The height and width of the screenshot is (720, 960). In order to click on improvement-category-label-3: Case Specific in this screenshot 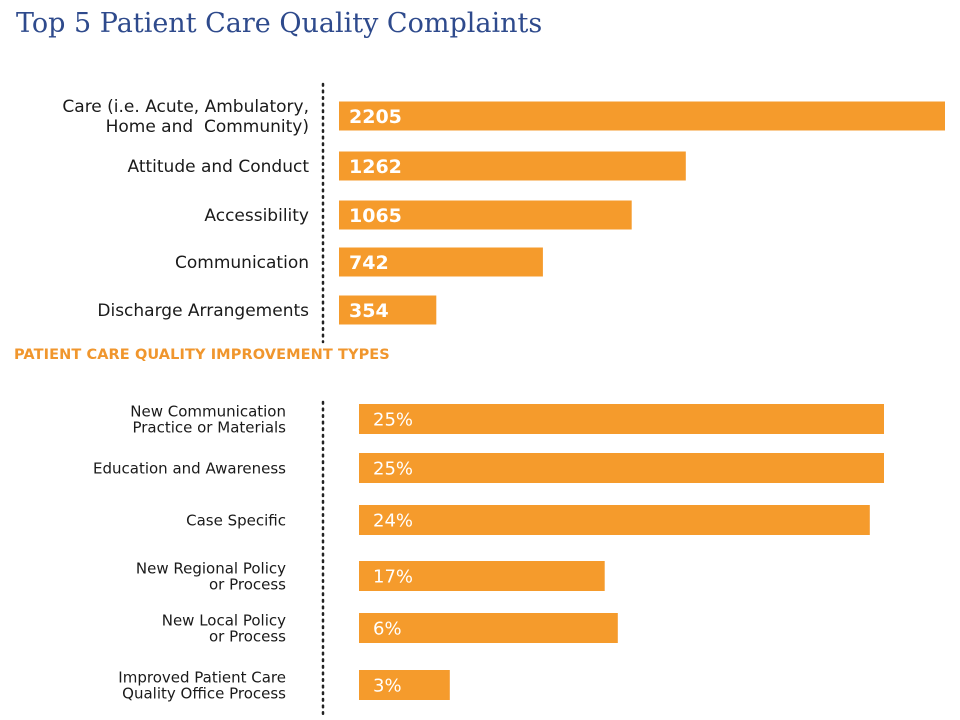, I will do `click(236, 520)`.